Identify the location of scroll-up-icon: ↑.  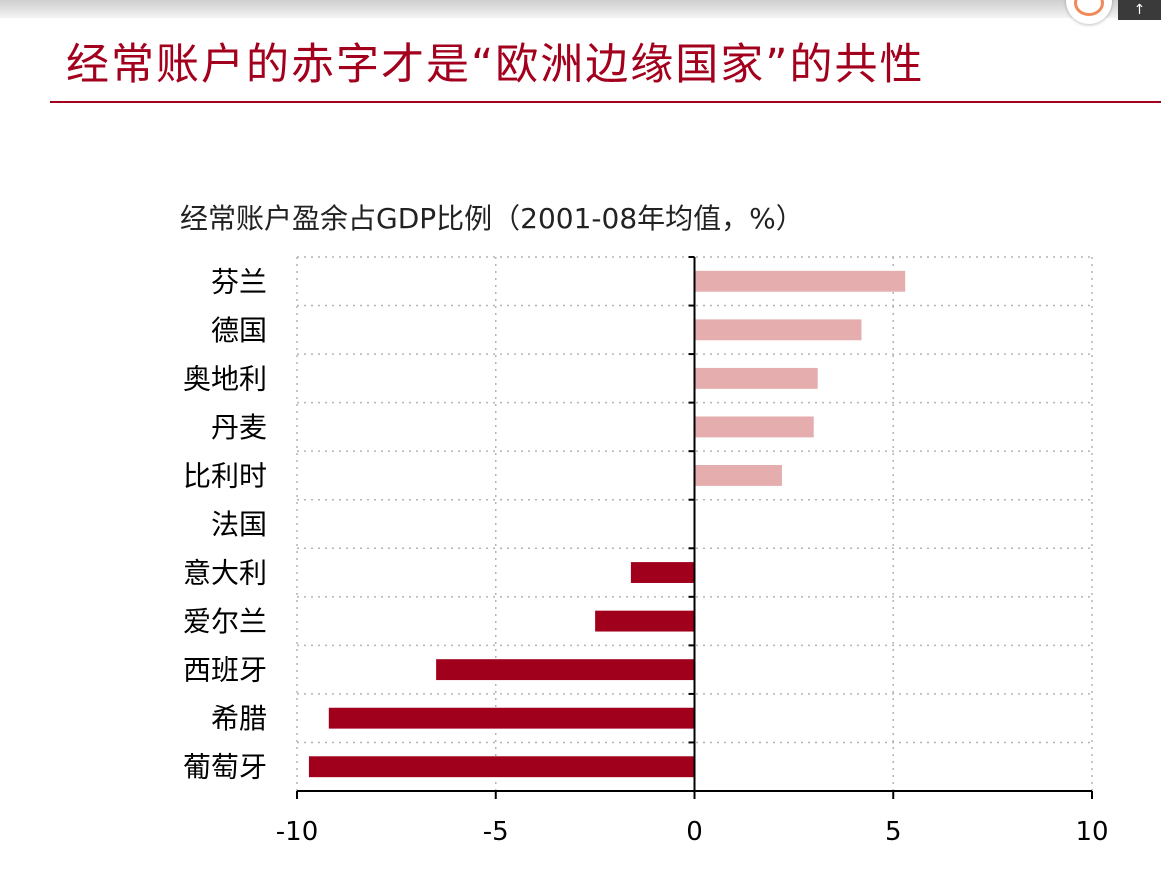
(1139, 10).